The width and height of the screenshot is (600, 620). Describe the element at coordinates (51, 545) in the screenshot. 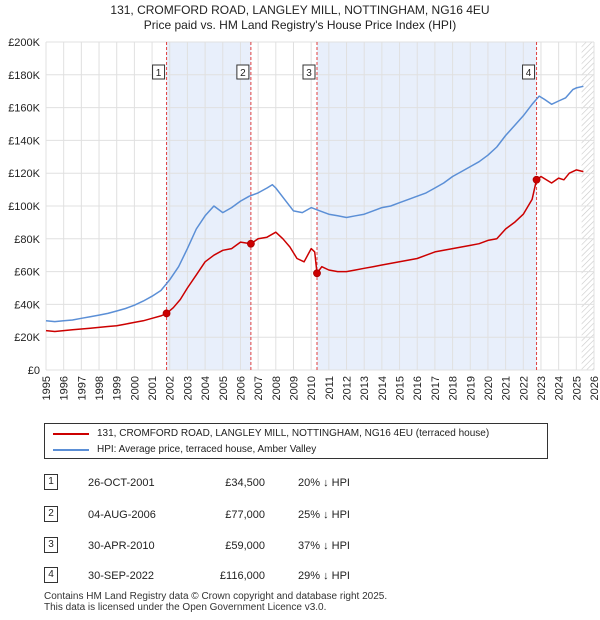

I see `row-number-badge: 3` at that location.